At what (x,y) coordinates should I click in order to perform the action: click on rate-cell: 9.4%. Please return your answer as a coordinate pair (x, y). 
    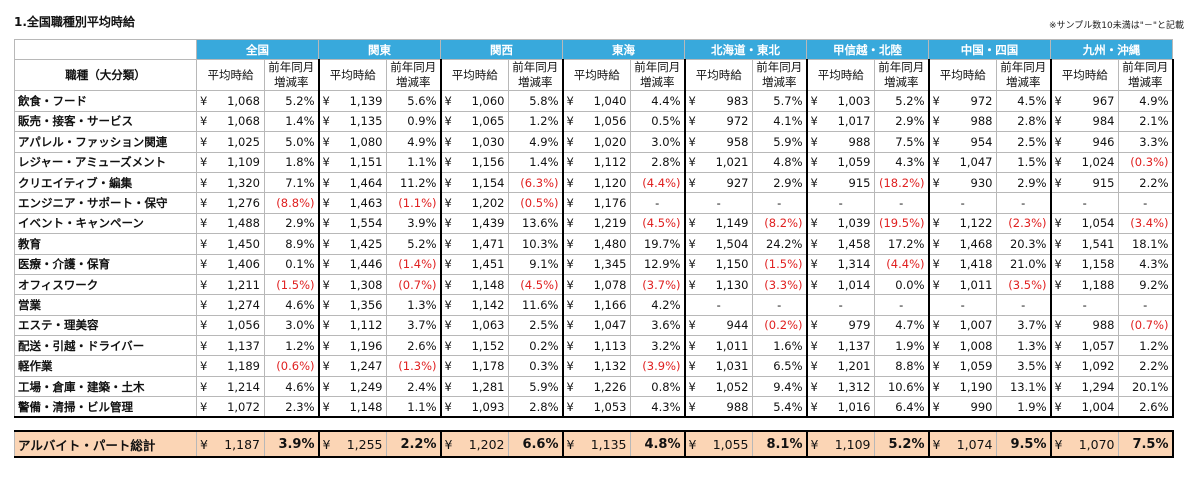
    Looking at the image, I should click on (780, 386).